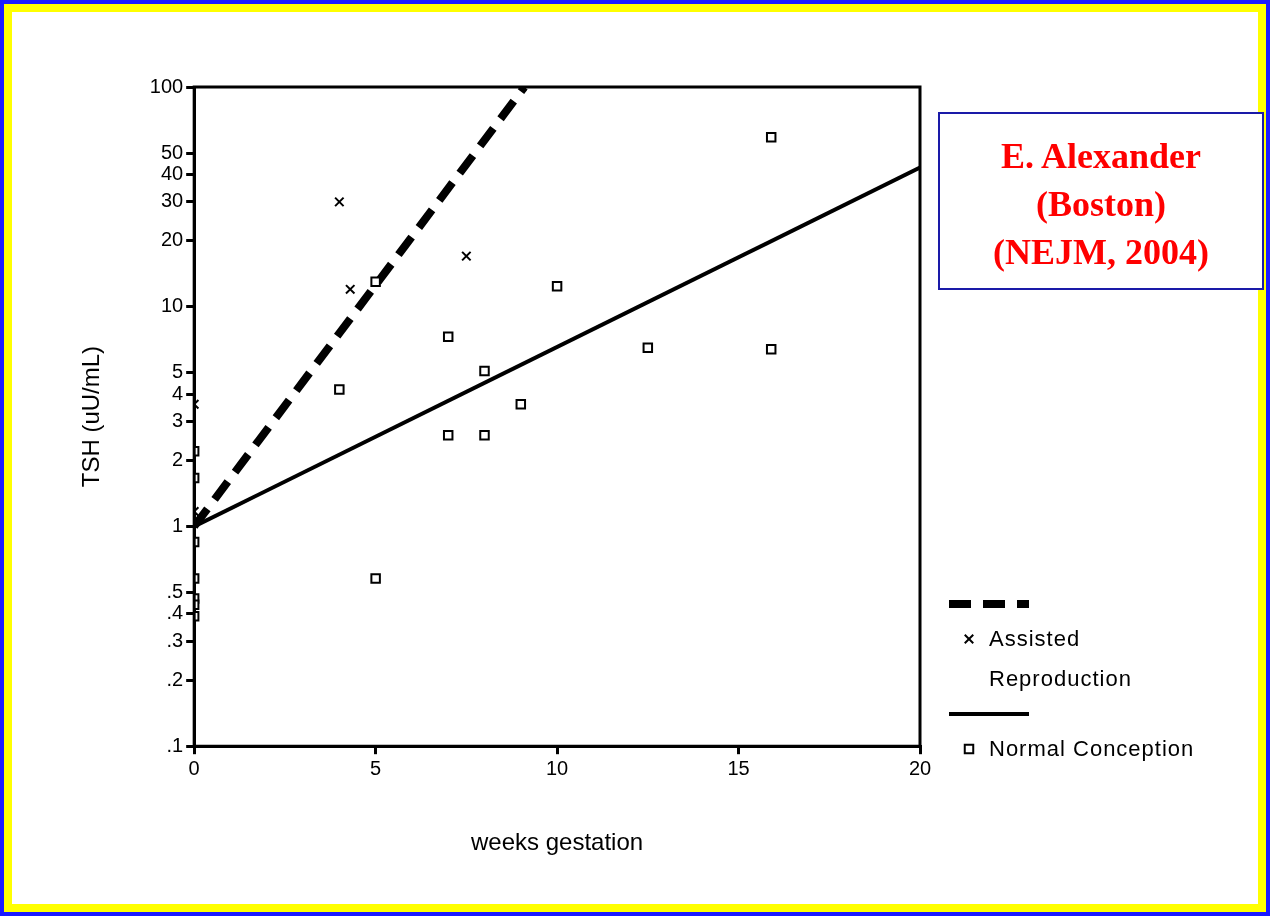  I want to click on x-tick-label: 15, so click(738, 767).